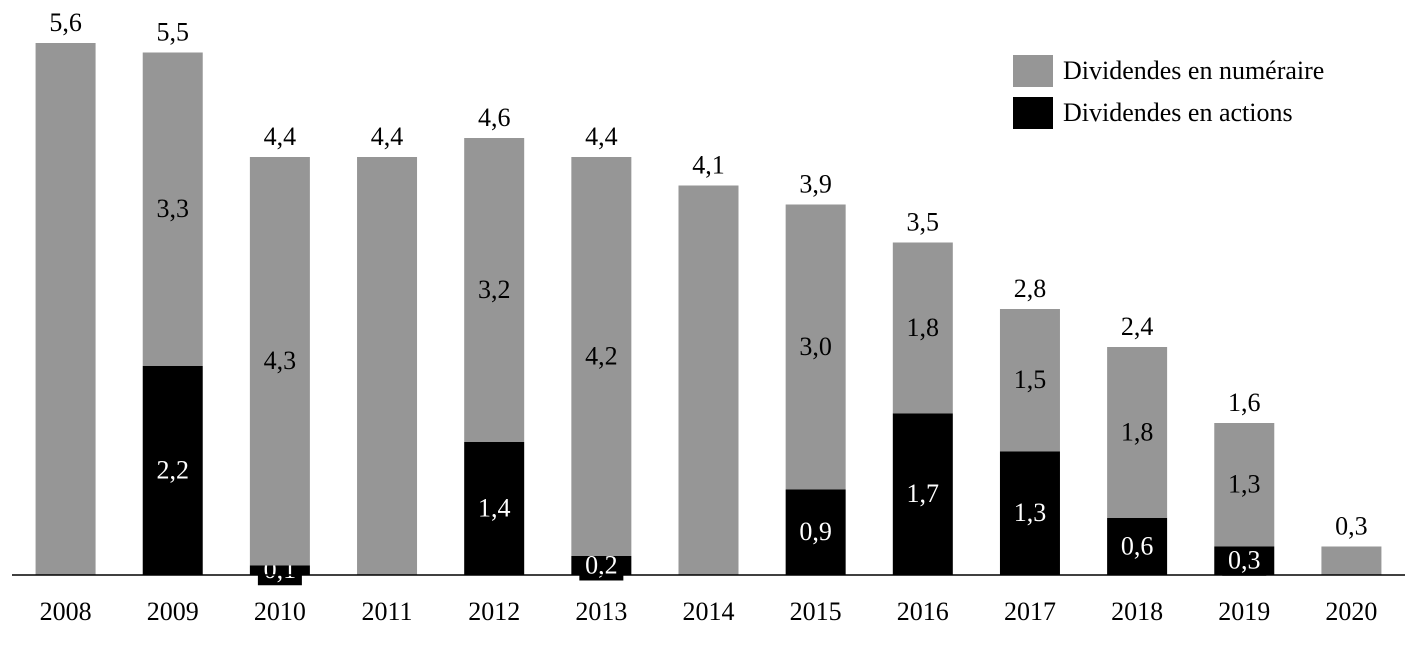 The image size is (1417, 650). I want to click on x-tick-label: 2017, so click(1030, 611).